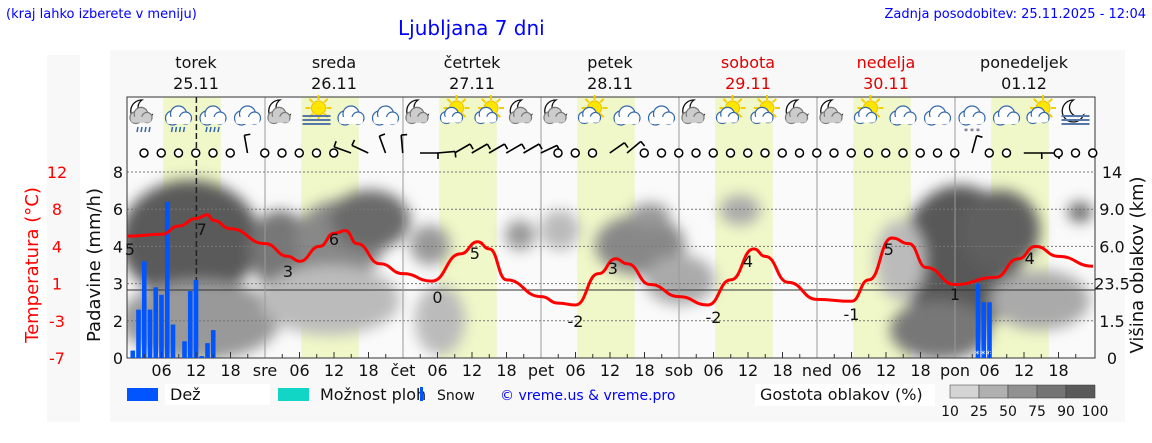 Image resolution: width=1152 pixels, height=443 pixels. What do you see at coordinates (265, 370) in the screenshot?
I see `day-abbr-tick: sre` at bounding box center [265, 370].